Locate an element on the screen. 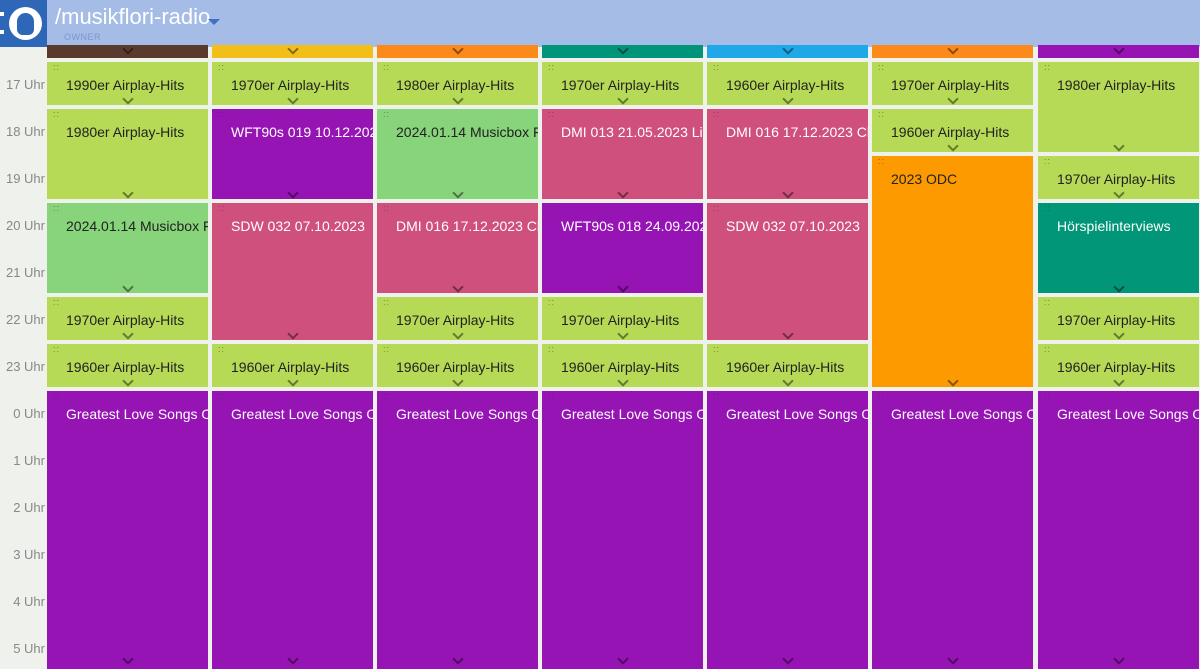 Image resolution: width=1200 pixels, height=669 pixels. show-block: :: 2023 ODC is located at coordinates (952, 271).